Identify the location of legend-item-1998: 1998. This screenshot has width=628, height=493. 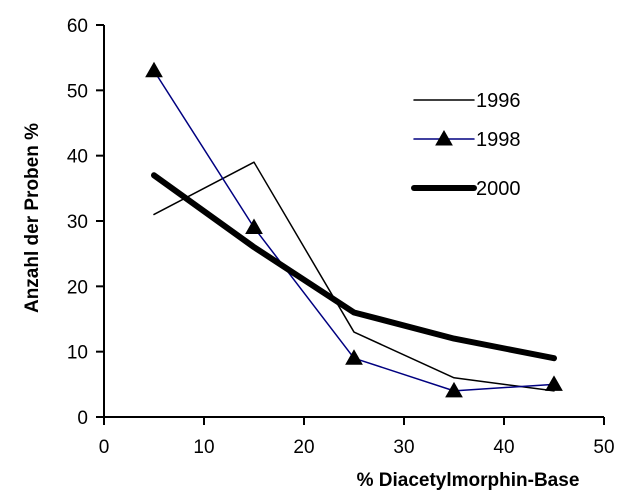
(467, 140).